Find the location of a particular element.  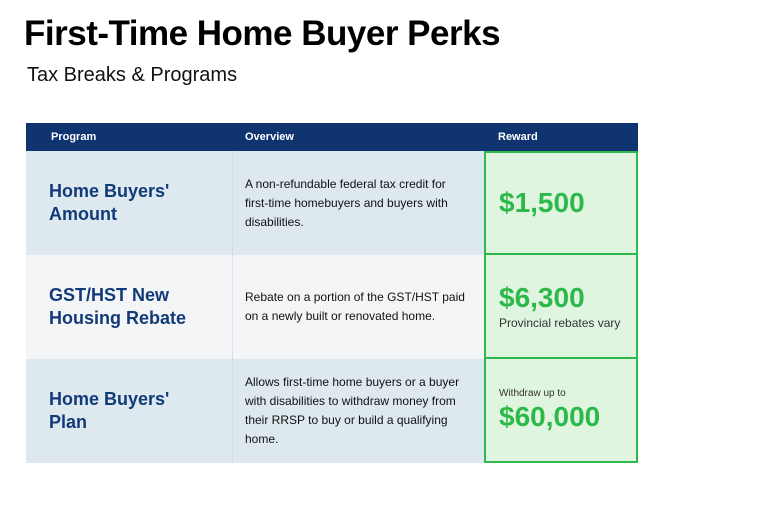

program-name: Home Buyers' Amount is located at coordinates (129, 203).